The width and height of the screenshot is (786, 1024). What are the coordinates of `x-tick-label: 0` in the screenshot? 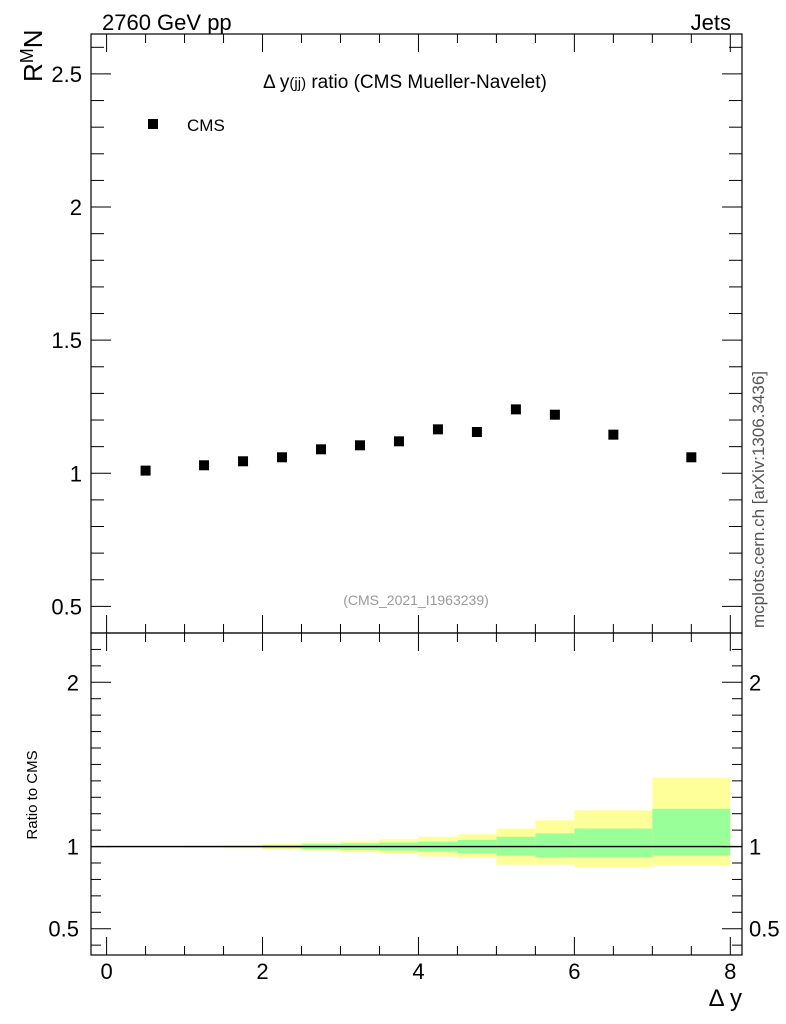 It's located at (106, 971).